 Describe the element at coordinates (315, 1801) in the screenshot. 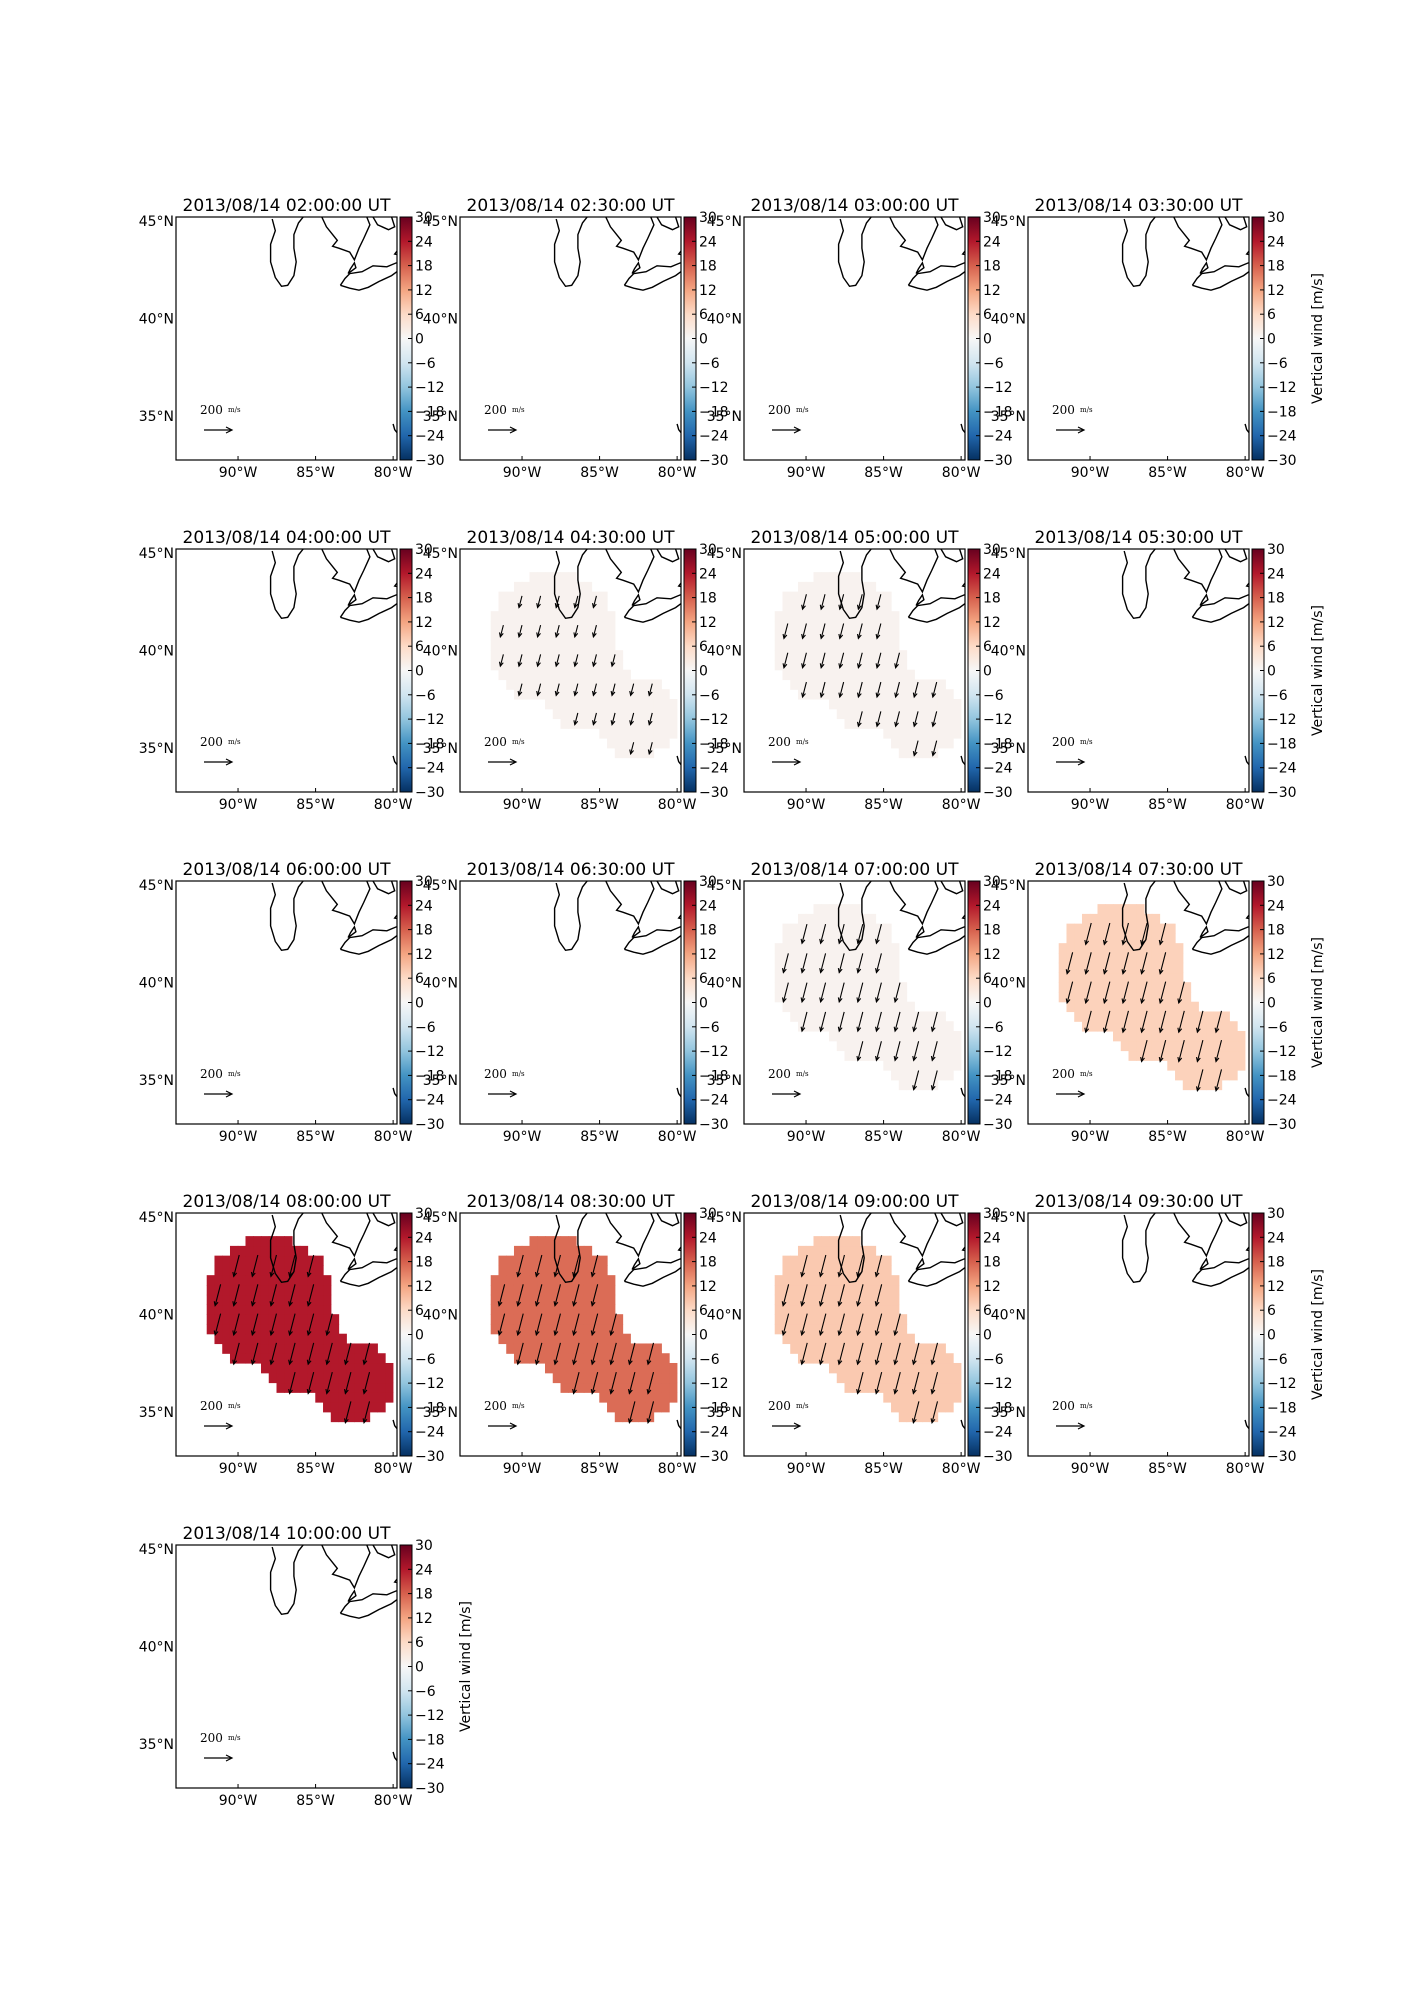

I see `x-tick-label: 85°W` at that location.